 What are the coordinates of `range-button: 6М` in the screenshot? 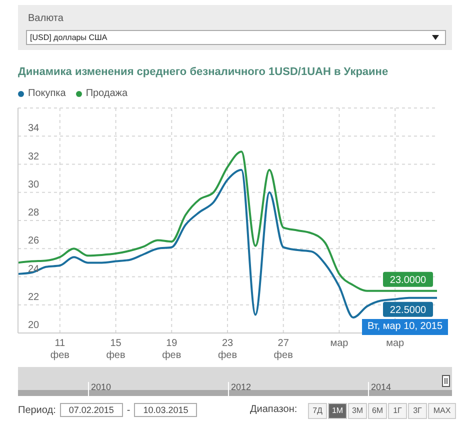 It's located at (377, 411).